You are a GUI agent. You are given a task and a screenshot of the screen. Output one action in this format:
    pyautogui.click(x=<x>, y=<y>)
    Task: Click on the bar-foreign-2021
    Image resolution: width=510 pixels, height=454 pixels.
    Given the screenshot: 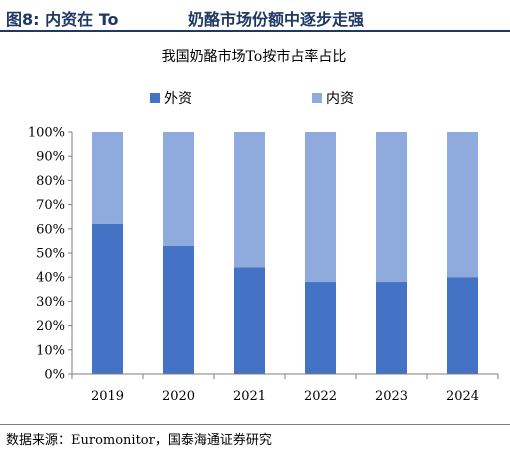 What is the action you would take?
    pyautogui.click(x=249, y=320)
    